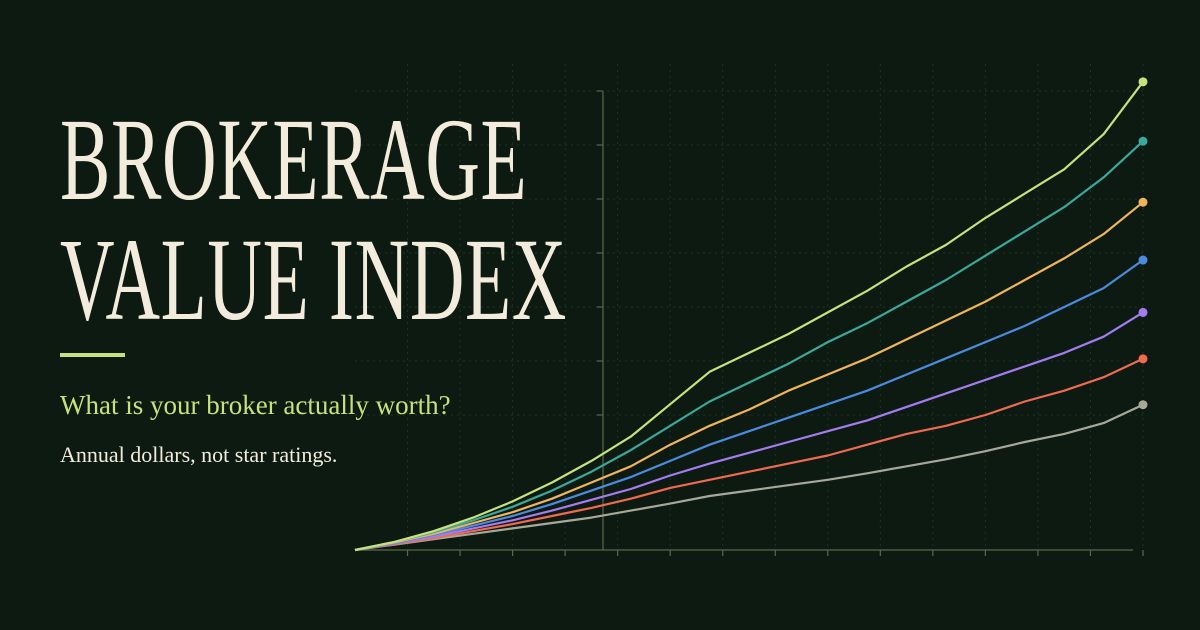 The height and width of the screenshot is (630, 1200). Describe the element at coordinates (255, 405) in the screenshot. I see `subtitle: What is your broker actually worth?` at that location.